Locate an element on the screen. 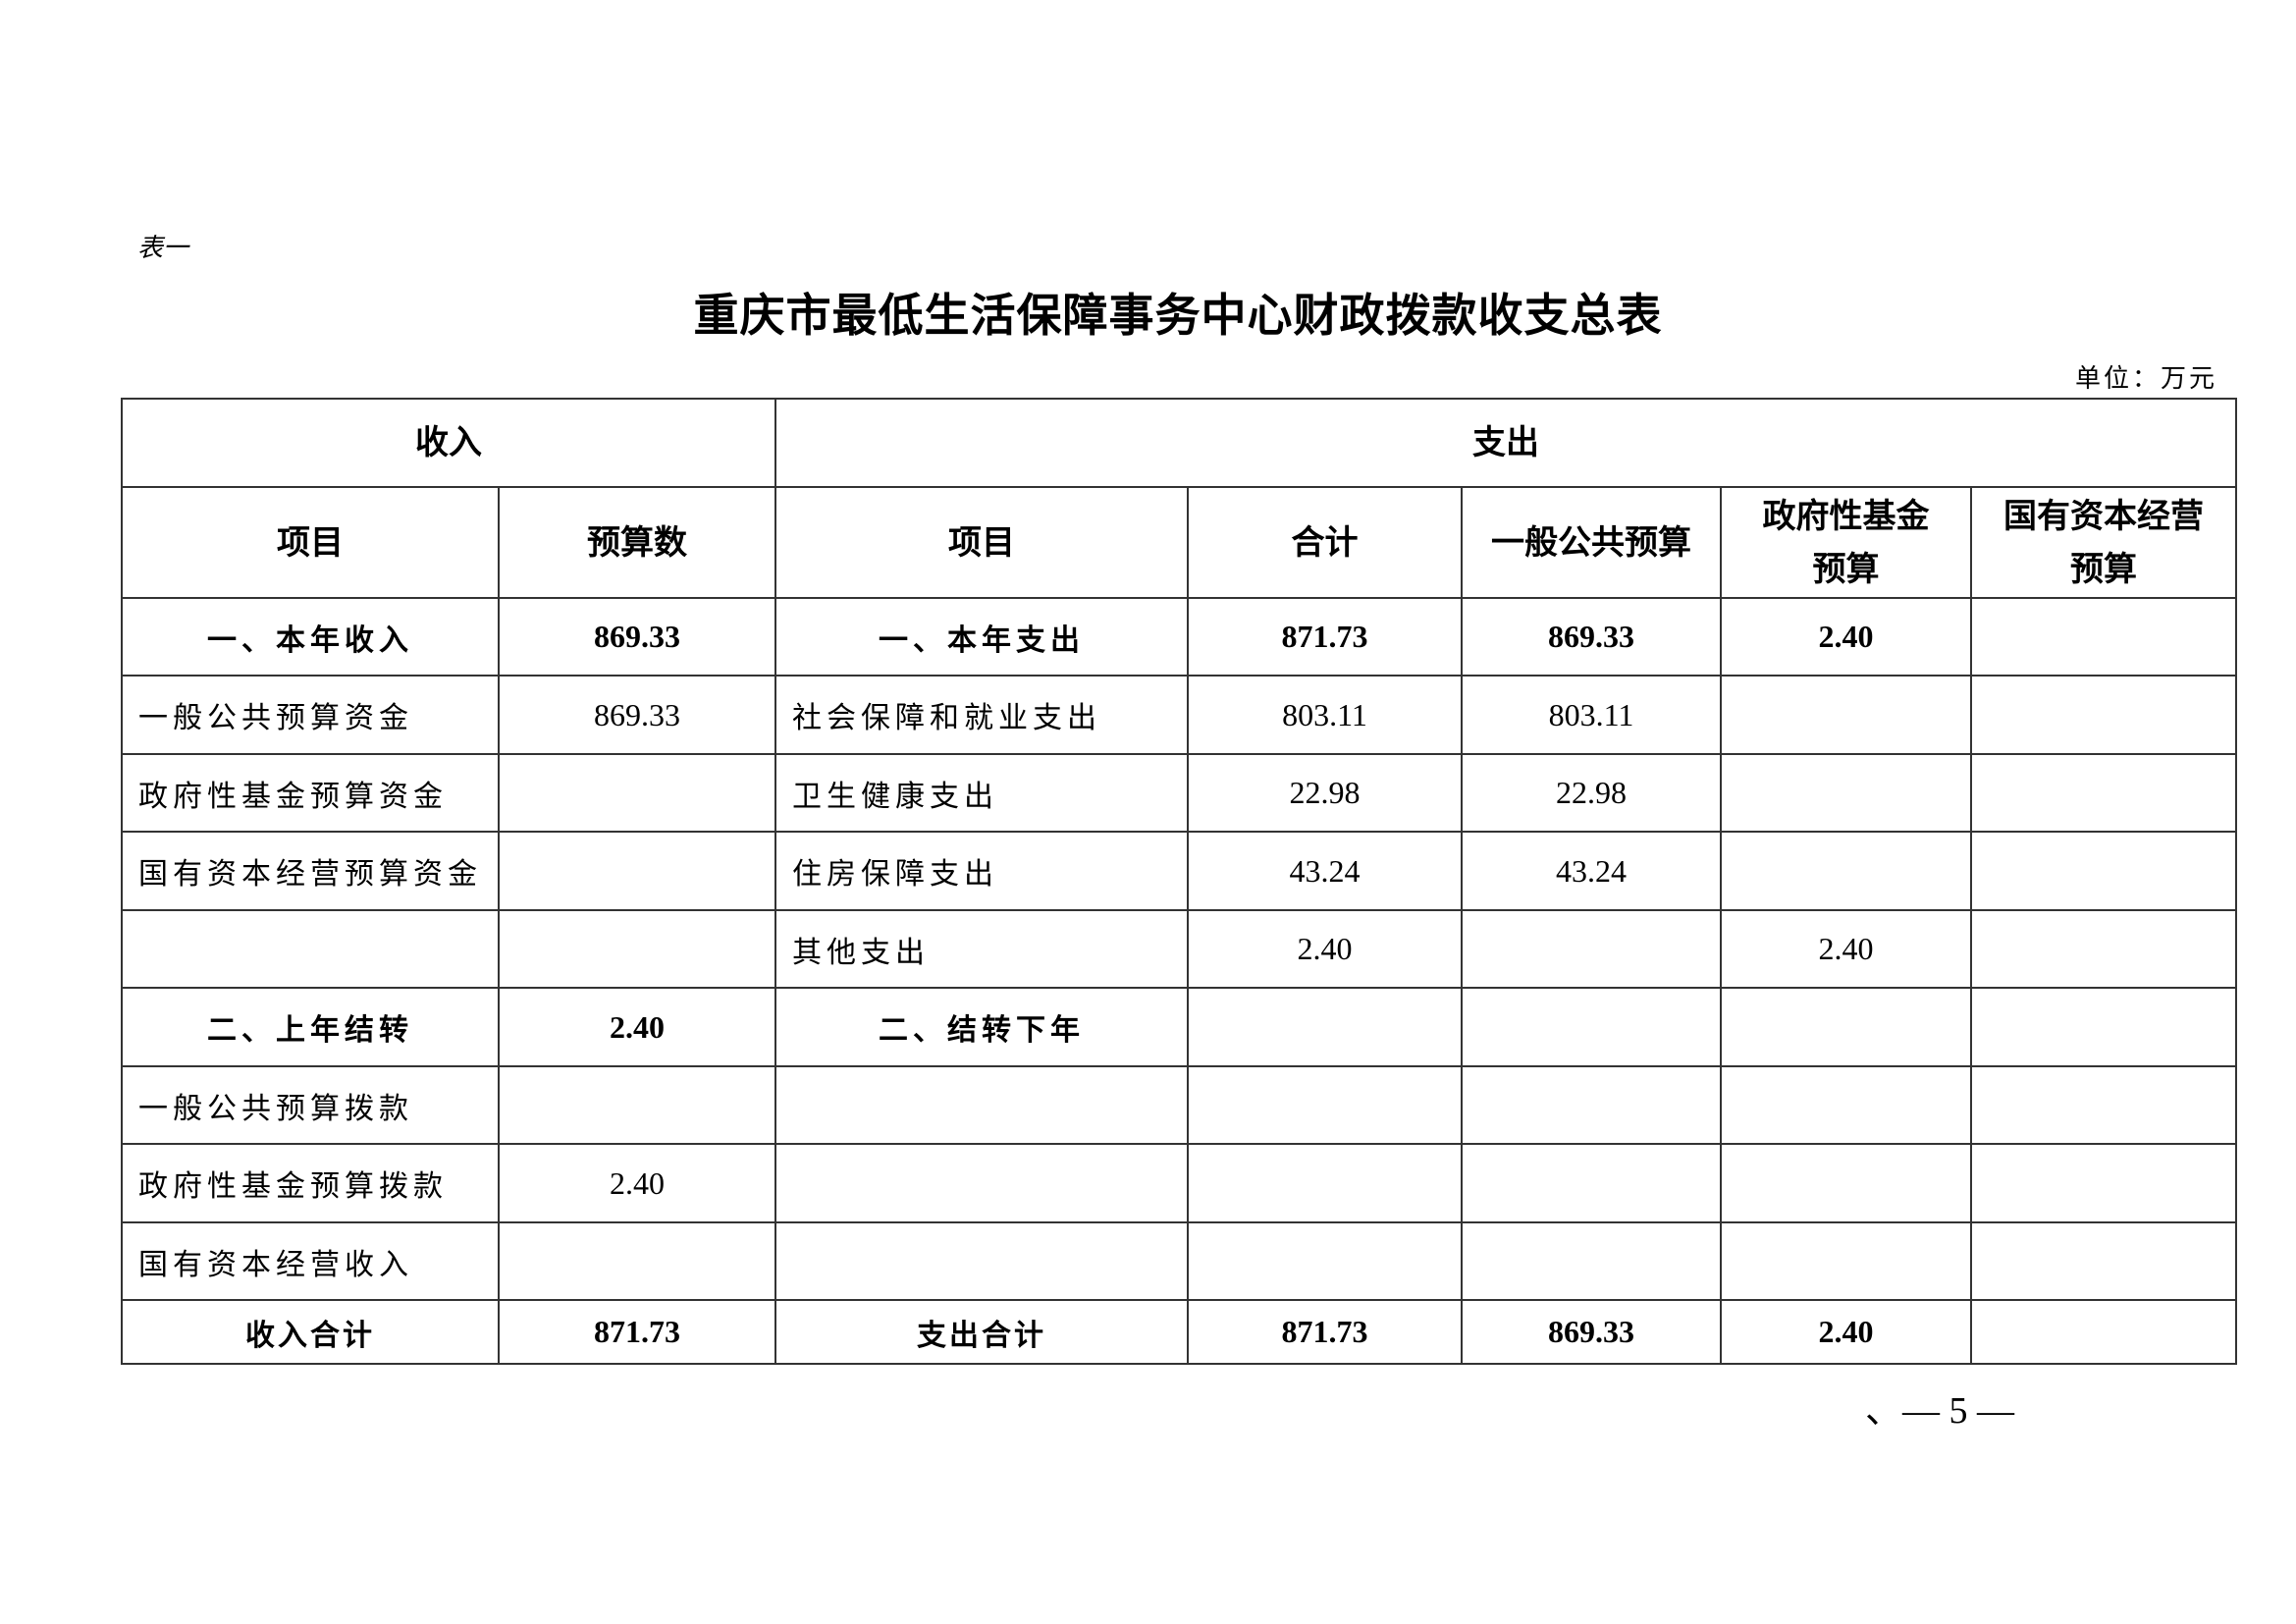  cell-income-item is located at coordinates (310, 949).